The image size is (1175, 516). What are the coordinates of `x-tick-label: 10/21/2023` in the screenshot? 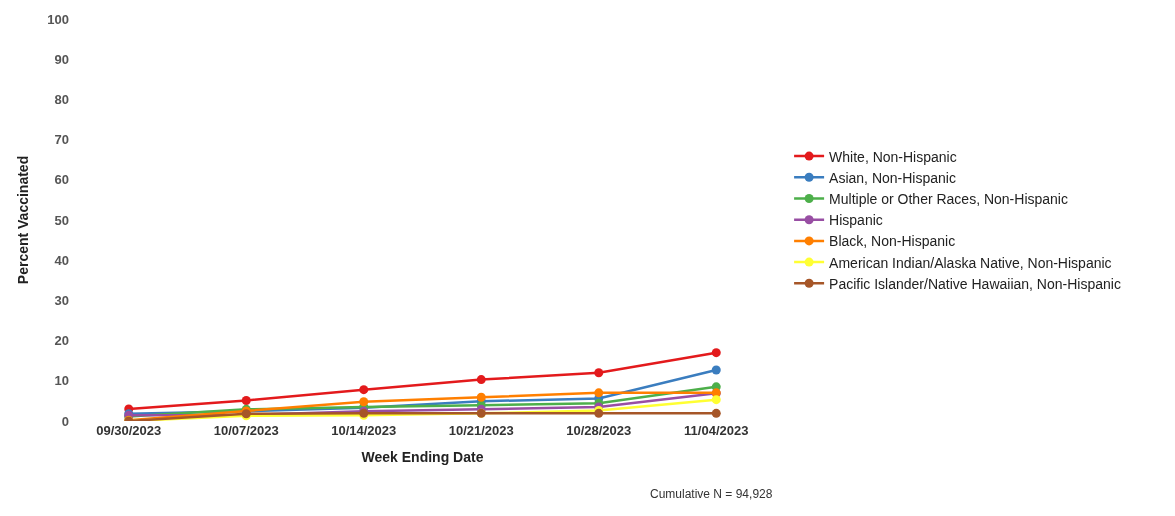 It's located at (481, 430).